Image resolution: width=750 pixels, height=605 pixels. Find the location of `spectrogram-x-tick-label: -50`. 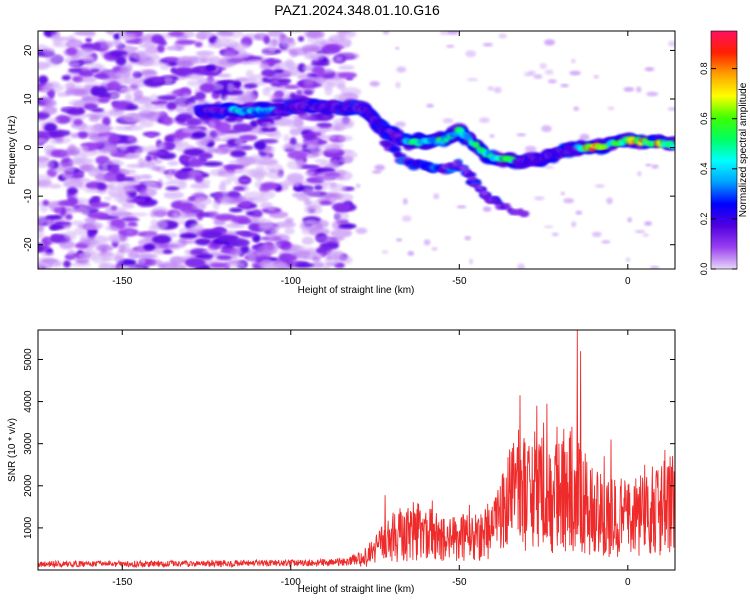

spectrogram-x-tick-label: -50 is located at coordinates (459, 281).